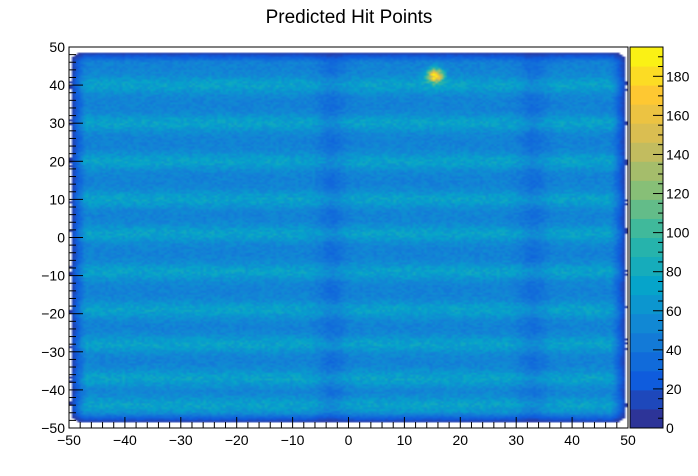  I want to click on colorbar-axis: 0 20 40 60 80 100 120 140 160 180, so click(671, 241).